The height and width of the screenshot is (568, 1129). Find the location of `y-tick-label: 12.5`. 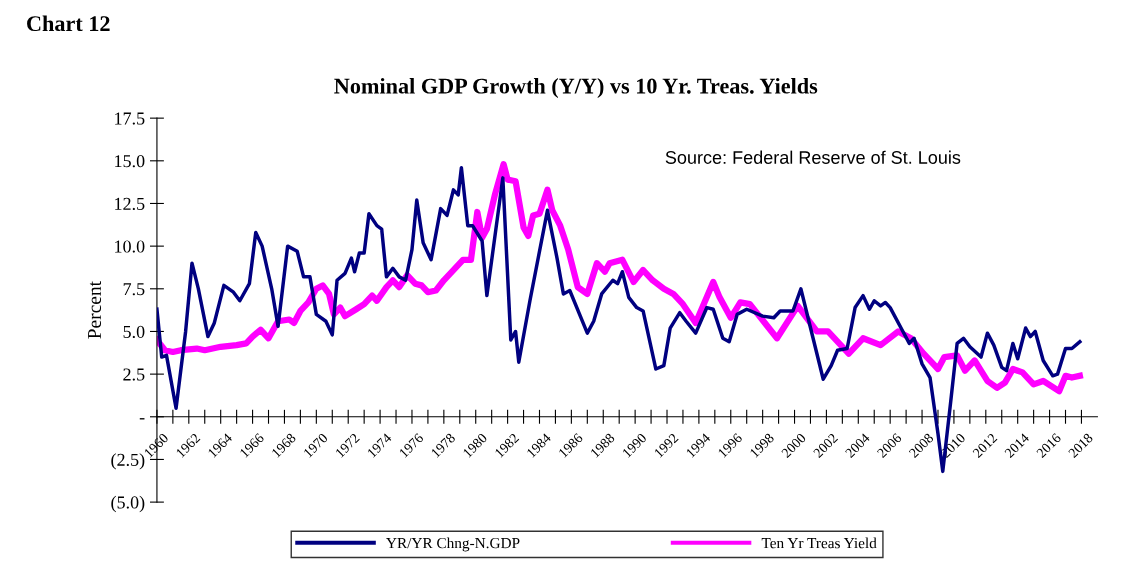

y-tick-label: 12.5 is located at coordinates (130, 203).